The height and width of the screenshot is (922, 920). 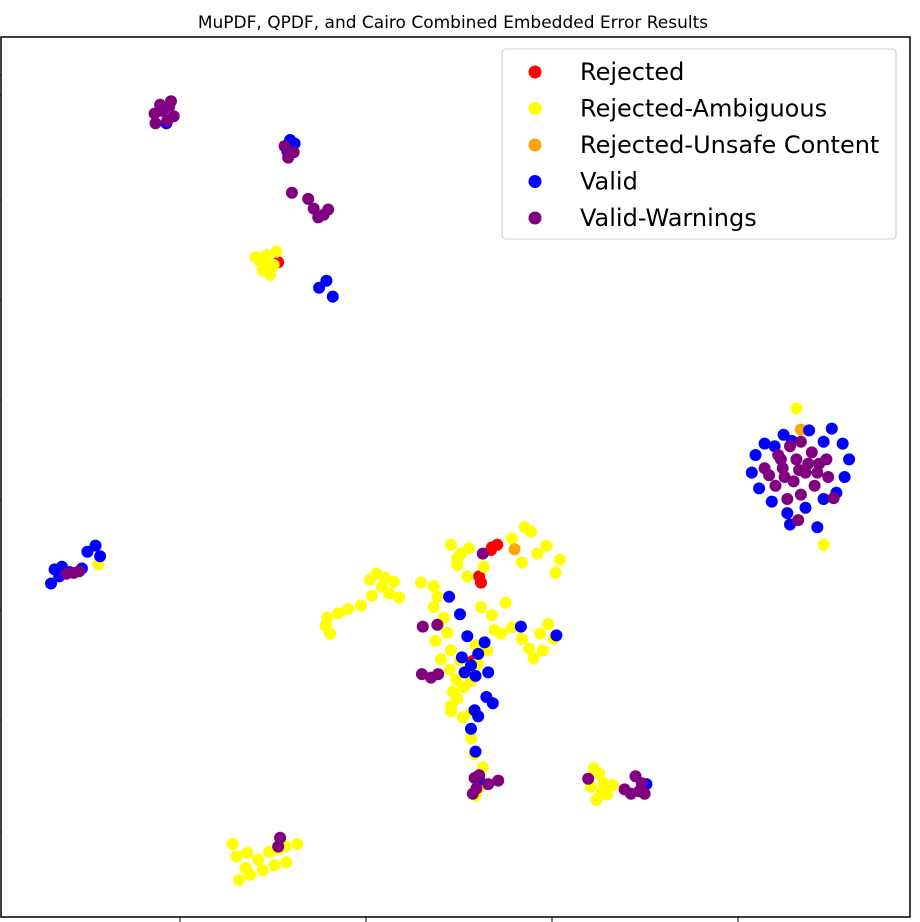 What do you see at coordinates (729, 145) in the screenshot?
I see `legend-label-rejected-unsafe-content: Rejected-Unsafe Content` at bounding box center [729, 145].